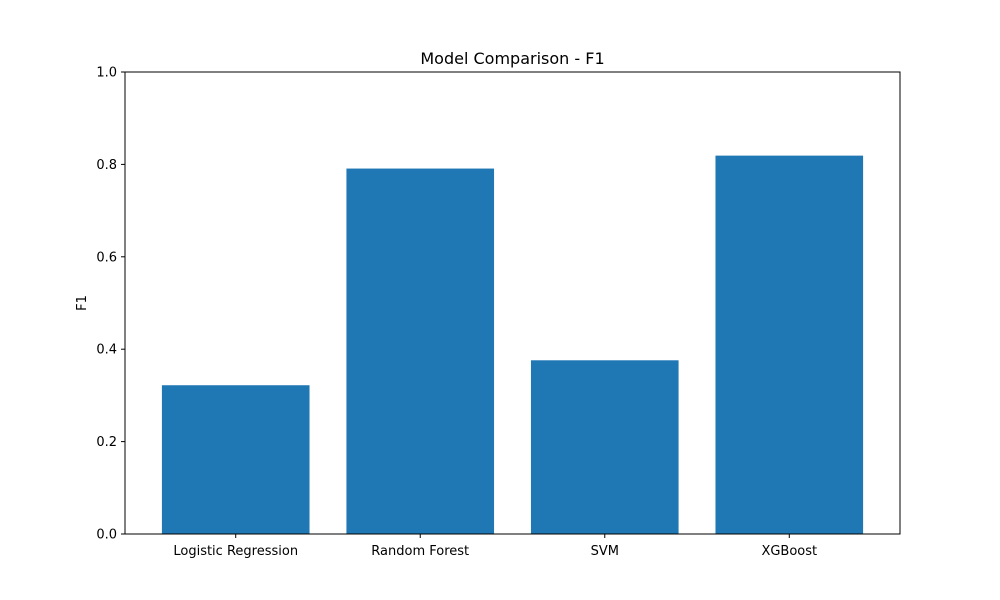 The height and width of the screenshot is (600, 1000). I want to click on bar-svm, so click(604, 447).